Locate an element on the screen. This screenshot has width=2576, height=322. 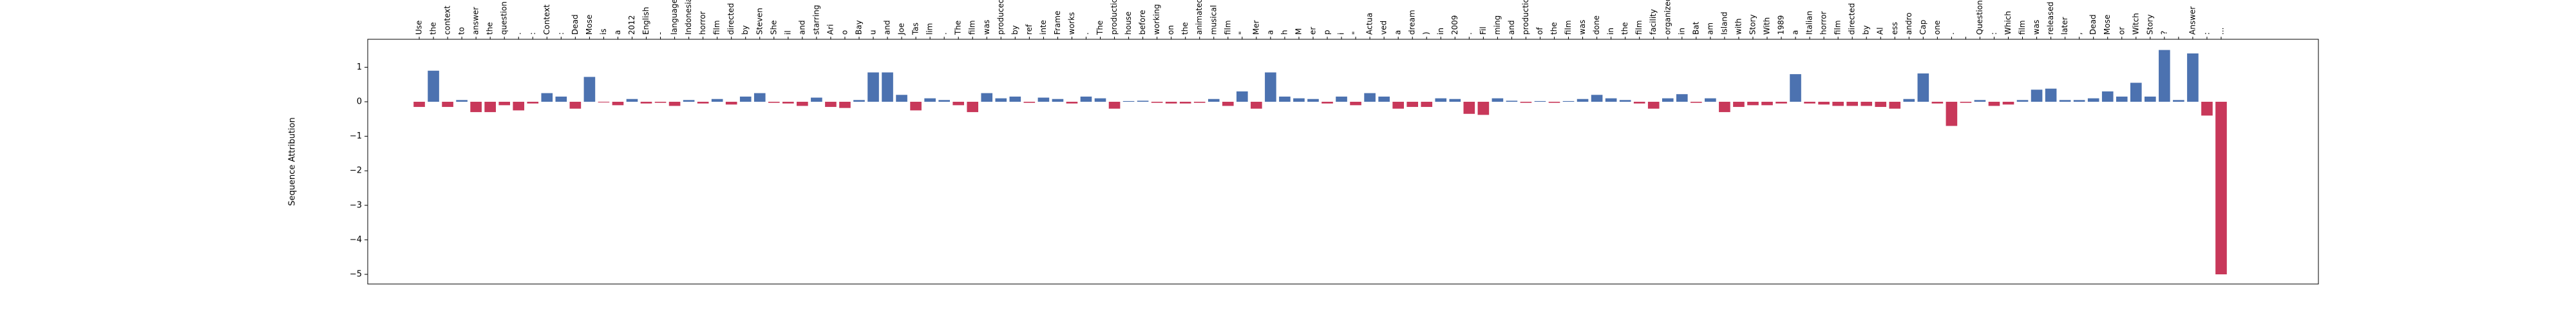
x-tick-label: Story is located at coordinates (1752, 24).